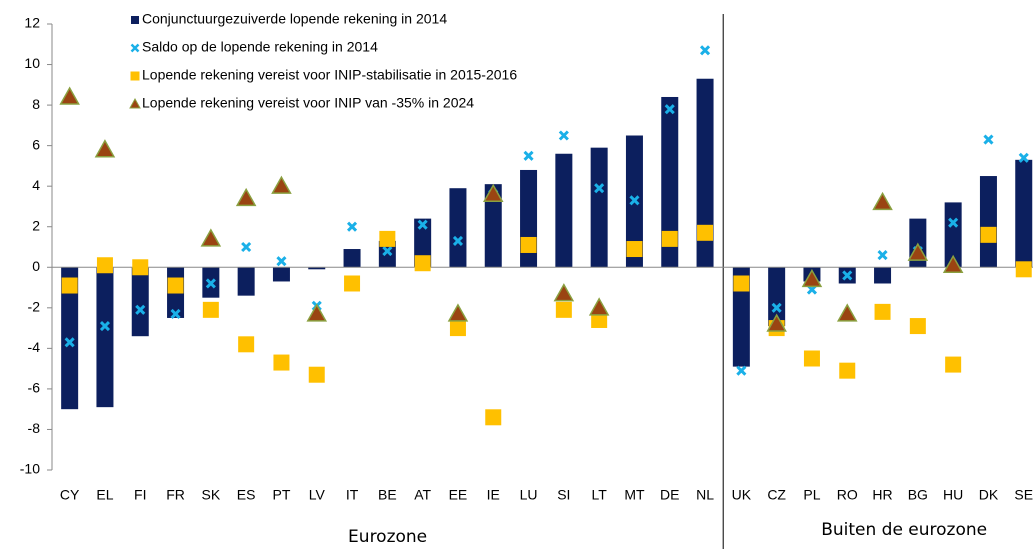 The height and width of the screenshot is (549, 1033). I want to click on group-label: Eurozone, so click(387, 537).